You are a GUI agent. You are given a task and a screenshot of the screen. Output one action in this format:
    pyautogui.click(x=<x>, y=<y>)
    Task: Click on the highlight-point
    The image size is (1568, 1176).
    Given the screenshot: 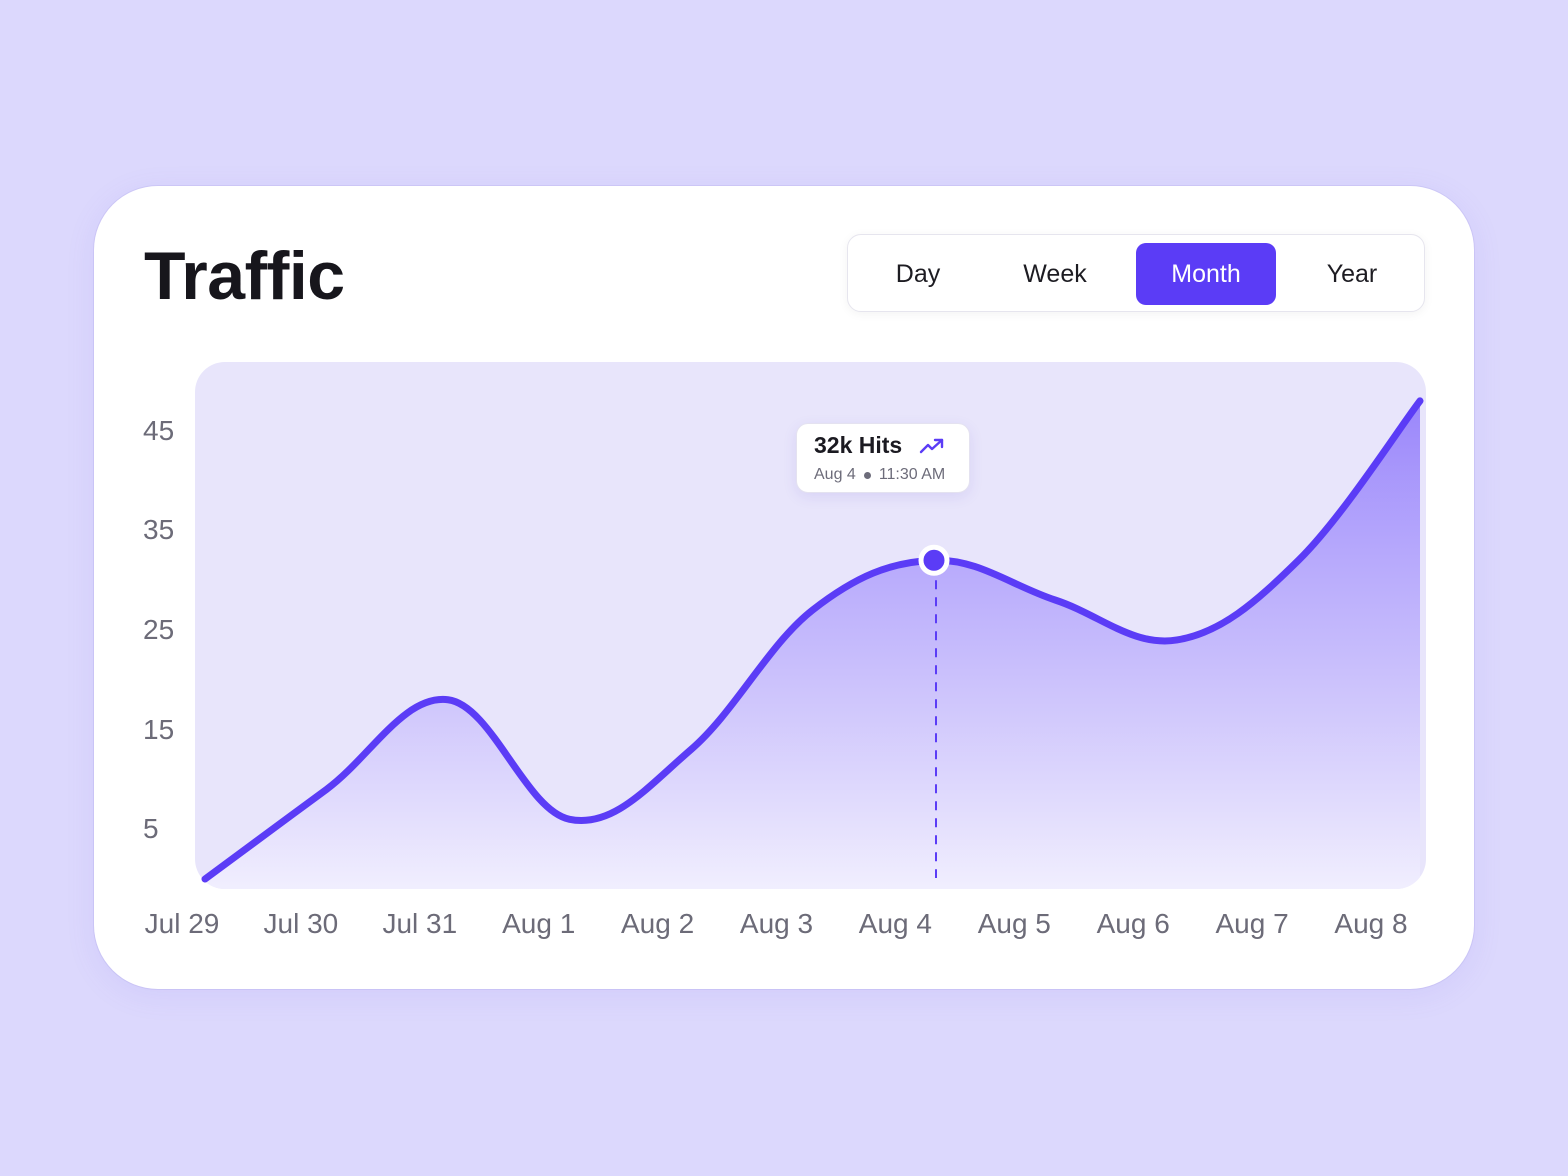 What is the action you would take?
    pyautogui.click(x=934, y=560)
    